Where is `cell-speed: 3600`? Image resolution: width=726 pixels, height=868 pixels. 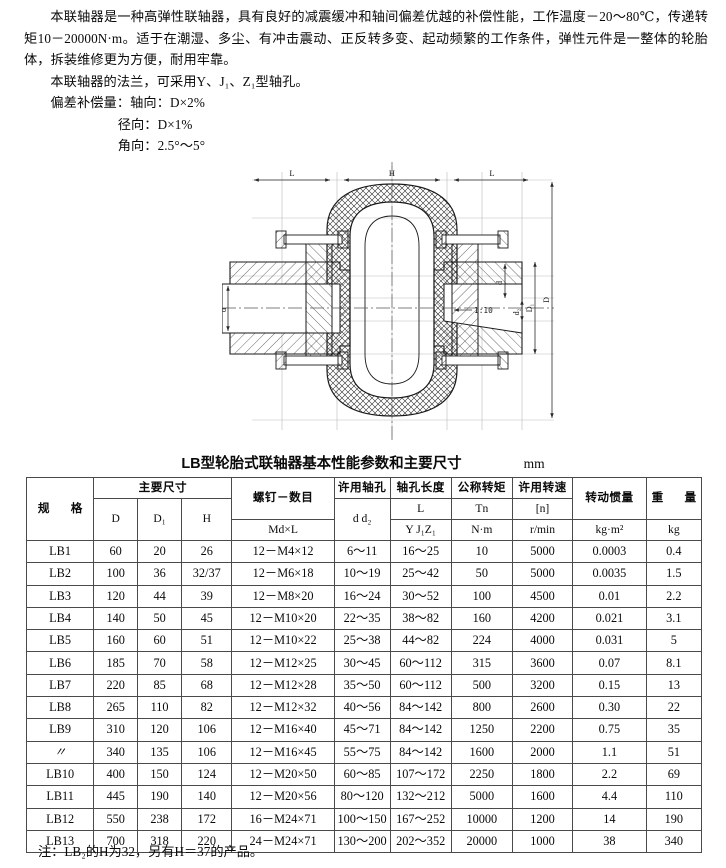
cell-speed: 3600 is located at coordinates (542, 663).